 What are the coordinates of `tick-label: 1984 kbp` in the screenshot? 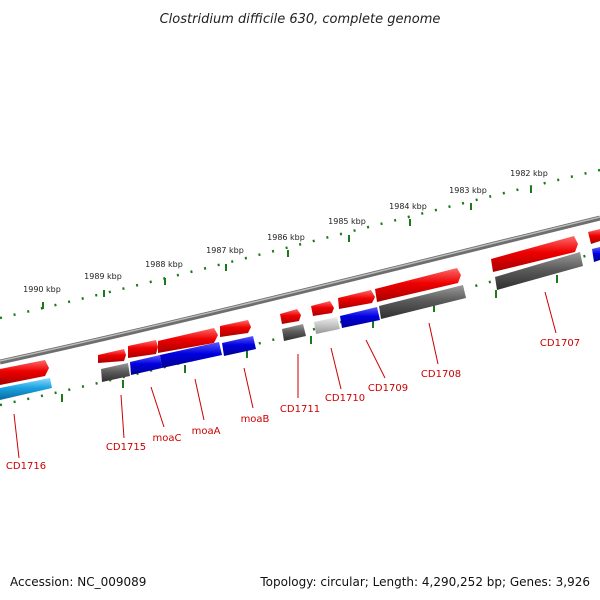 It's located at (408, 206).